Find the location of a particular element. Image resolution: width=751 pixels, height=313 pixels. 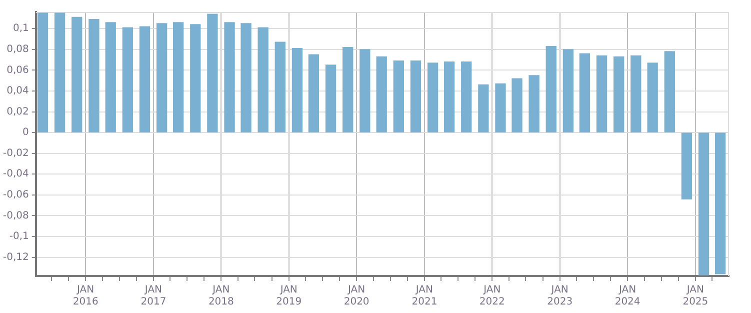

y-tick-label: -0,02 is located at coordinates (16, 153).